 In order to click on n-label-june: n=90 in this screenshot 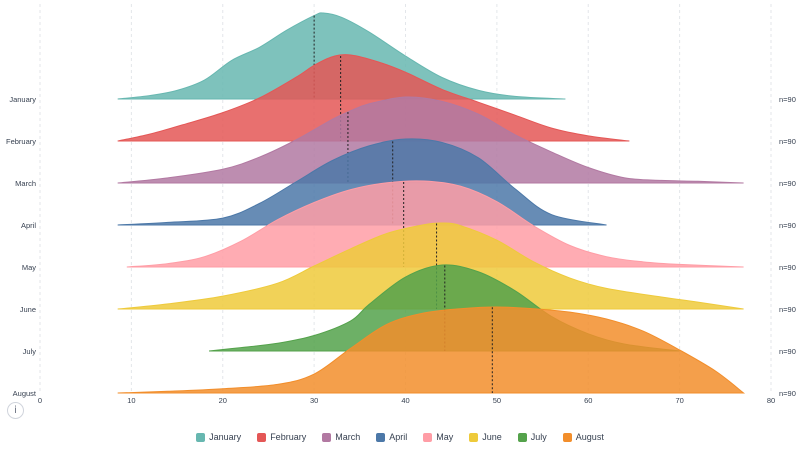, I will do `click(787, 309)`.